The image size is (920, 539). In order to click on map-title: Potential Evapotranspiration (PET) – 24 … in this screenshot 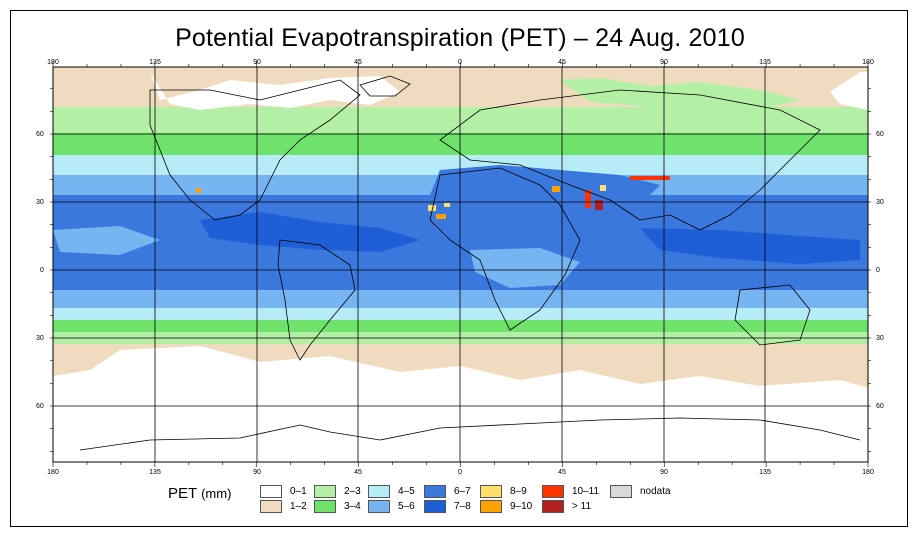, I will do `click(460, 38)`.